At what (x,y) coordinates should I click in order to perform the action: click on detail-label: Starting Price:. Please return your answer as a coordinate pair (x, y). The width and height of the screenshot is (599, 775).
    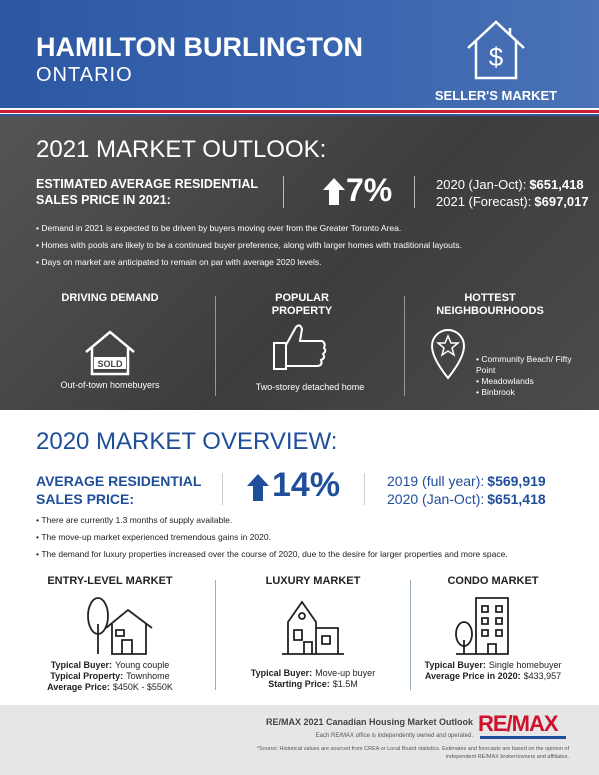
    Looking at the image, I should click on (299, 684).